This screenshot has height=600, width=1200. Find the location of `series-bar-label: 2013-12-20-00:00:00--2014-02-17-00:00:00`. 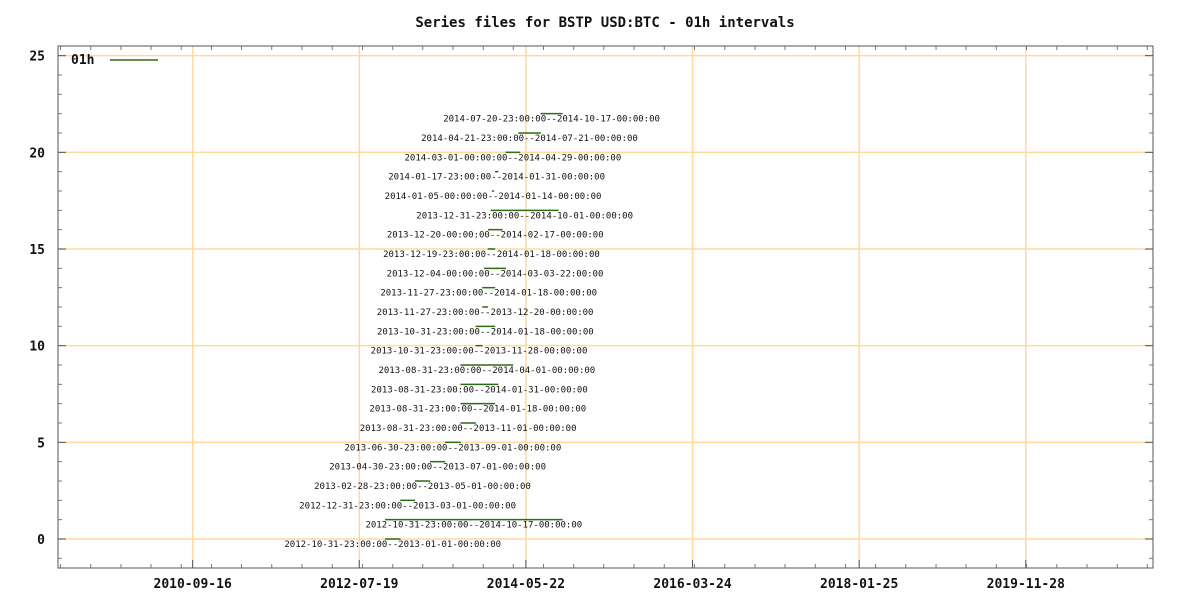

series-bar-label: 2013-12-20-00:00:00--2014-02-17-00:00:00 is located at coordinates (495, 236).